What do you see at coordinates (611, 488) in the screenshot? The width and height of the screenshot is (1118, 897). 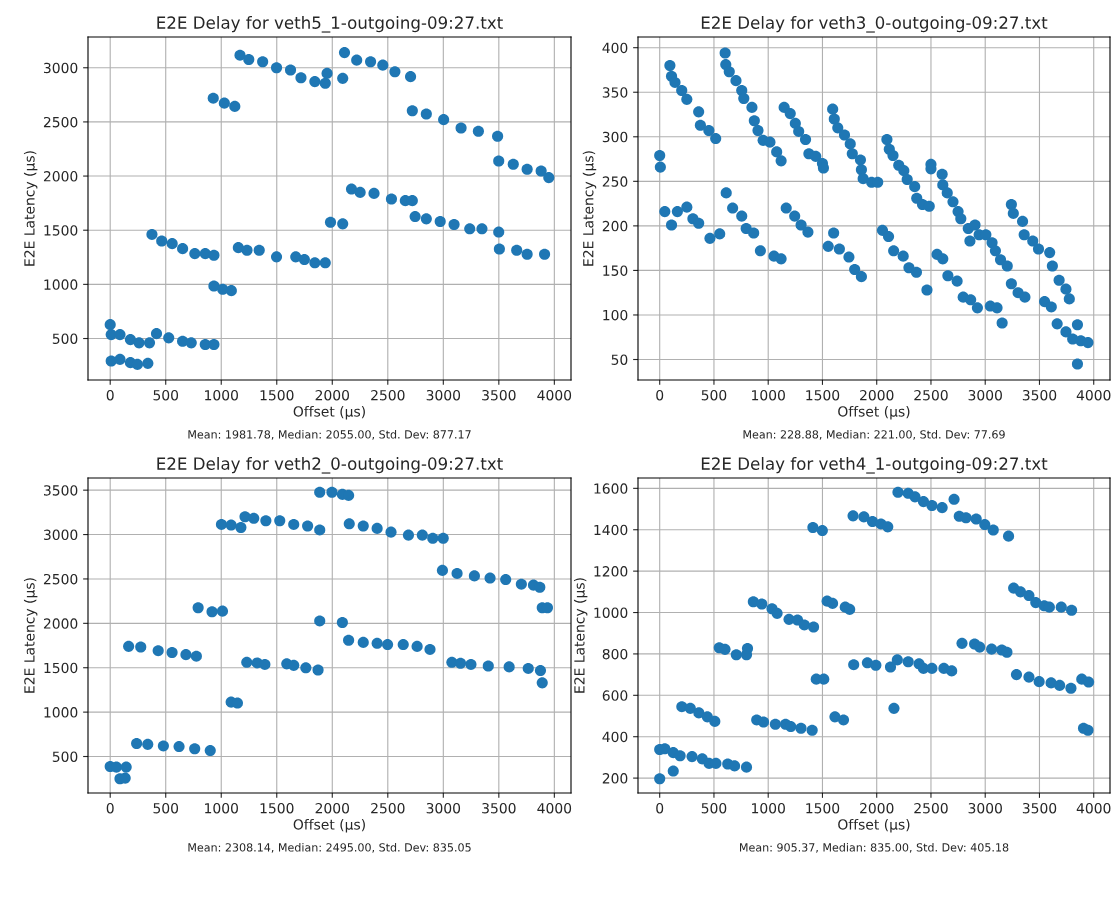 I see `y-tick-label: 1600` at bounding box center [611, 488].